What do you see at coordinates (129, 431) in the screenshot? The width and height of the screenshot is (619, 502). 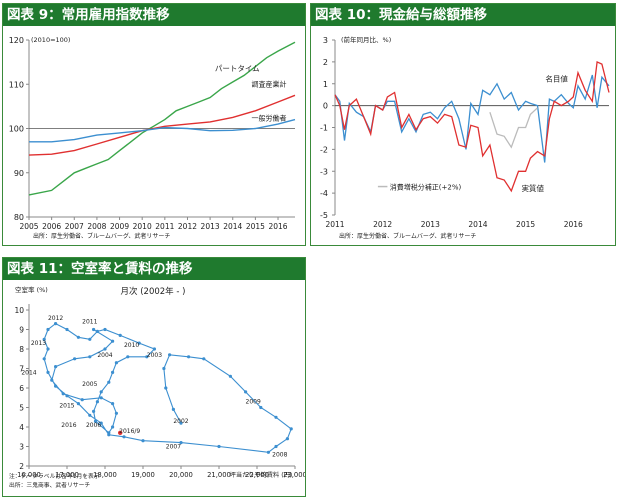 I see `point-label: 2016/9` at bounding box center [129, 431].